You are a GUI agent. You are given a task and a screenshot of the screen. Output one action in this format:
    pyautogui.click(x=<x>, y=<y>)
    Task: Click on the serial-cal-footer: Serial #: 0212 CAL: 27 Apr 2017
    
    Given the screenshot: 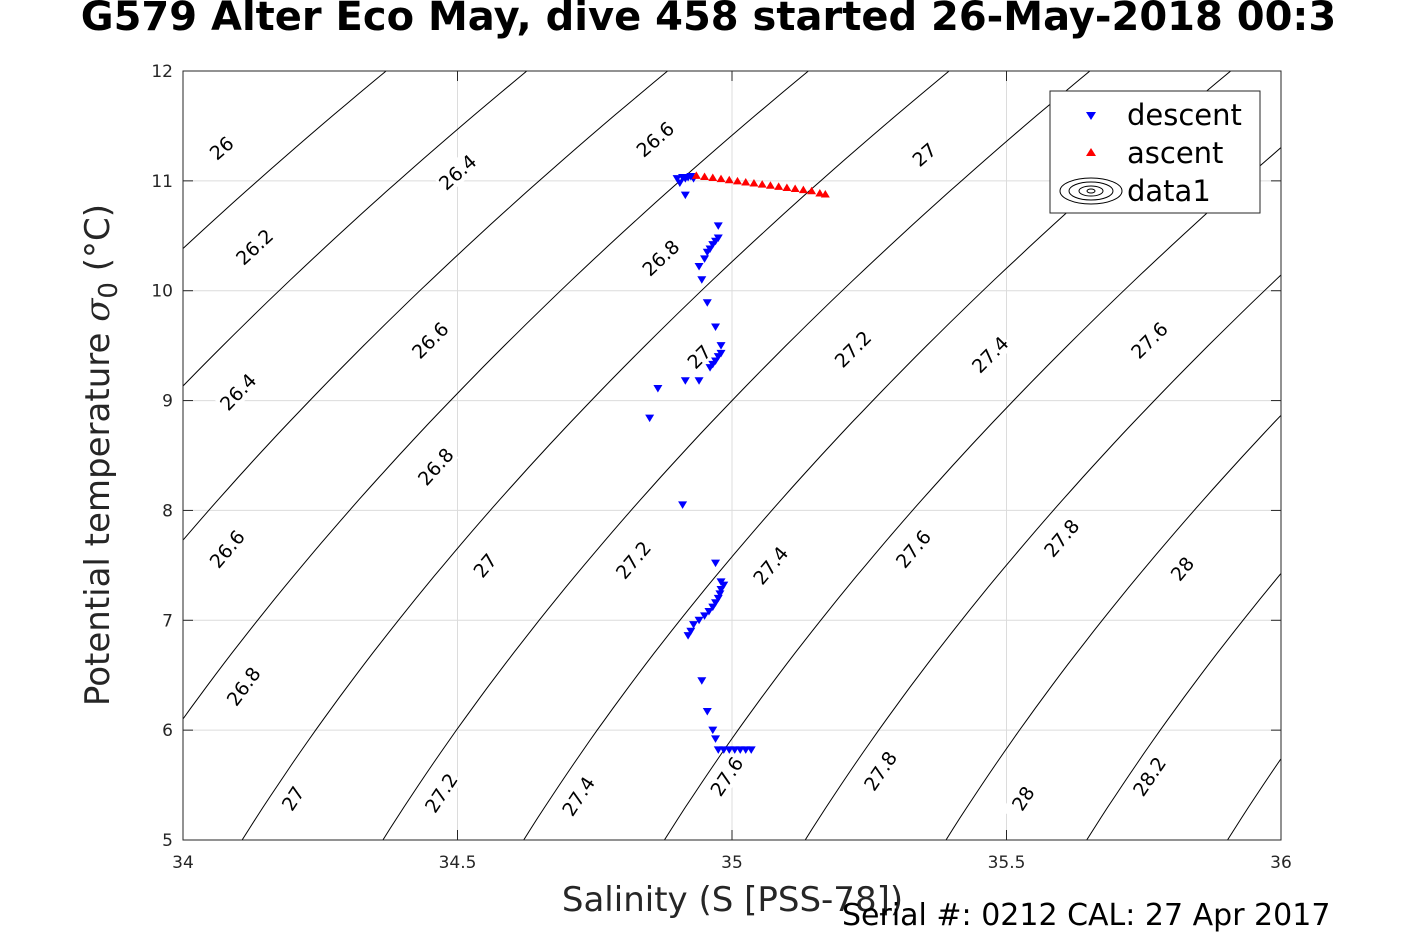 What is the action you would take?
    pyautogui.click(x=1086, y=915)
    